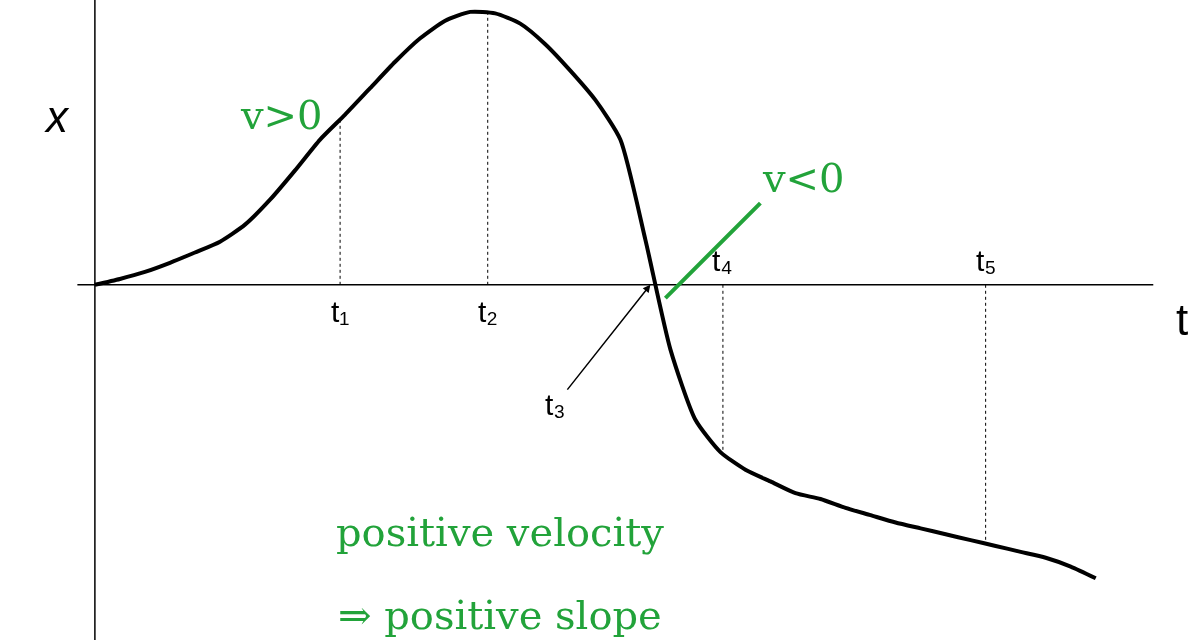 This screenshot has height=640, width=1190. I want to click on x-axis-title: t, so click(1182, 319).